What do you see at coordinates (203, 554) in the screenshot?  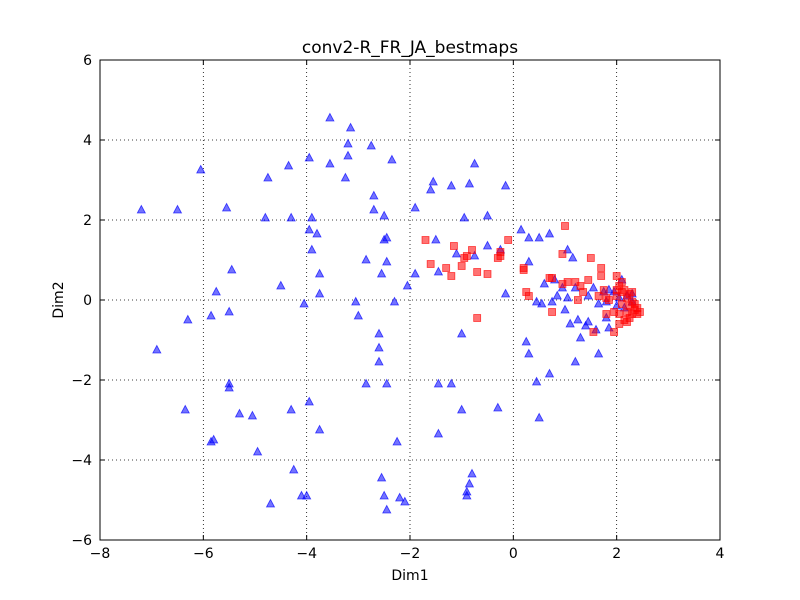 I see `x-tick-label: −6` at bounding box center [203, 554].